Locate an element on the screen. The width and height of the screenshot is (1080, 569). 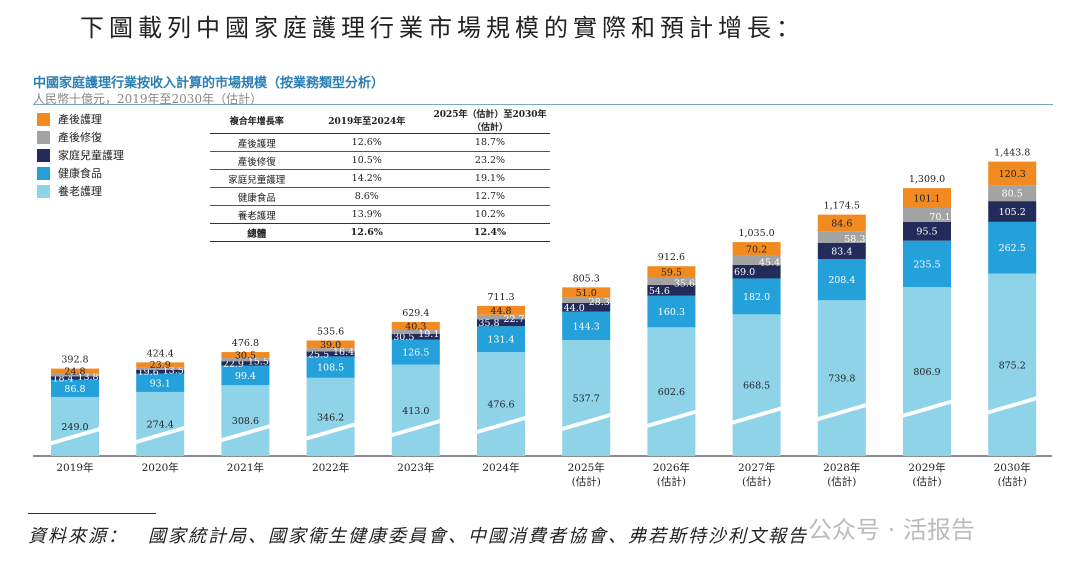
source-note: 資料來源： 國家統計局、國家衛生健康委員會、中國消費者協會、弗若斯特沙利文報告 is located at coordinates (418, 536).